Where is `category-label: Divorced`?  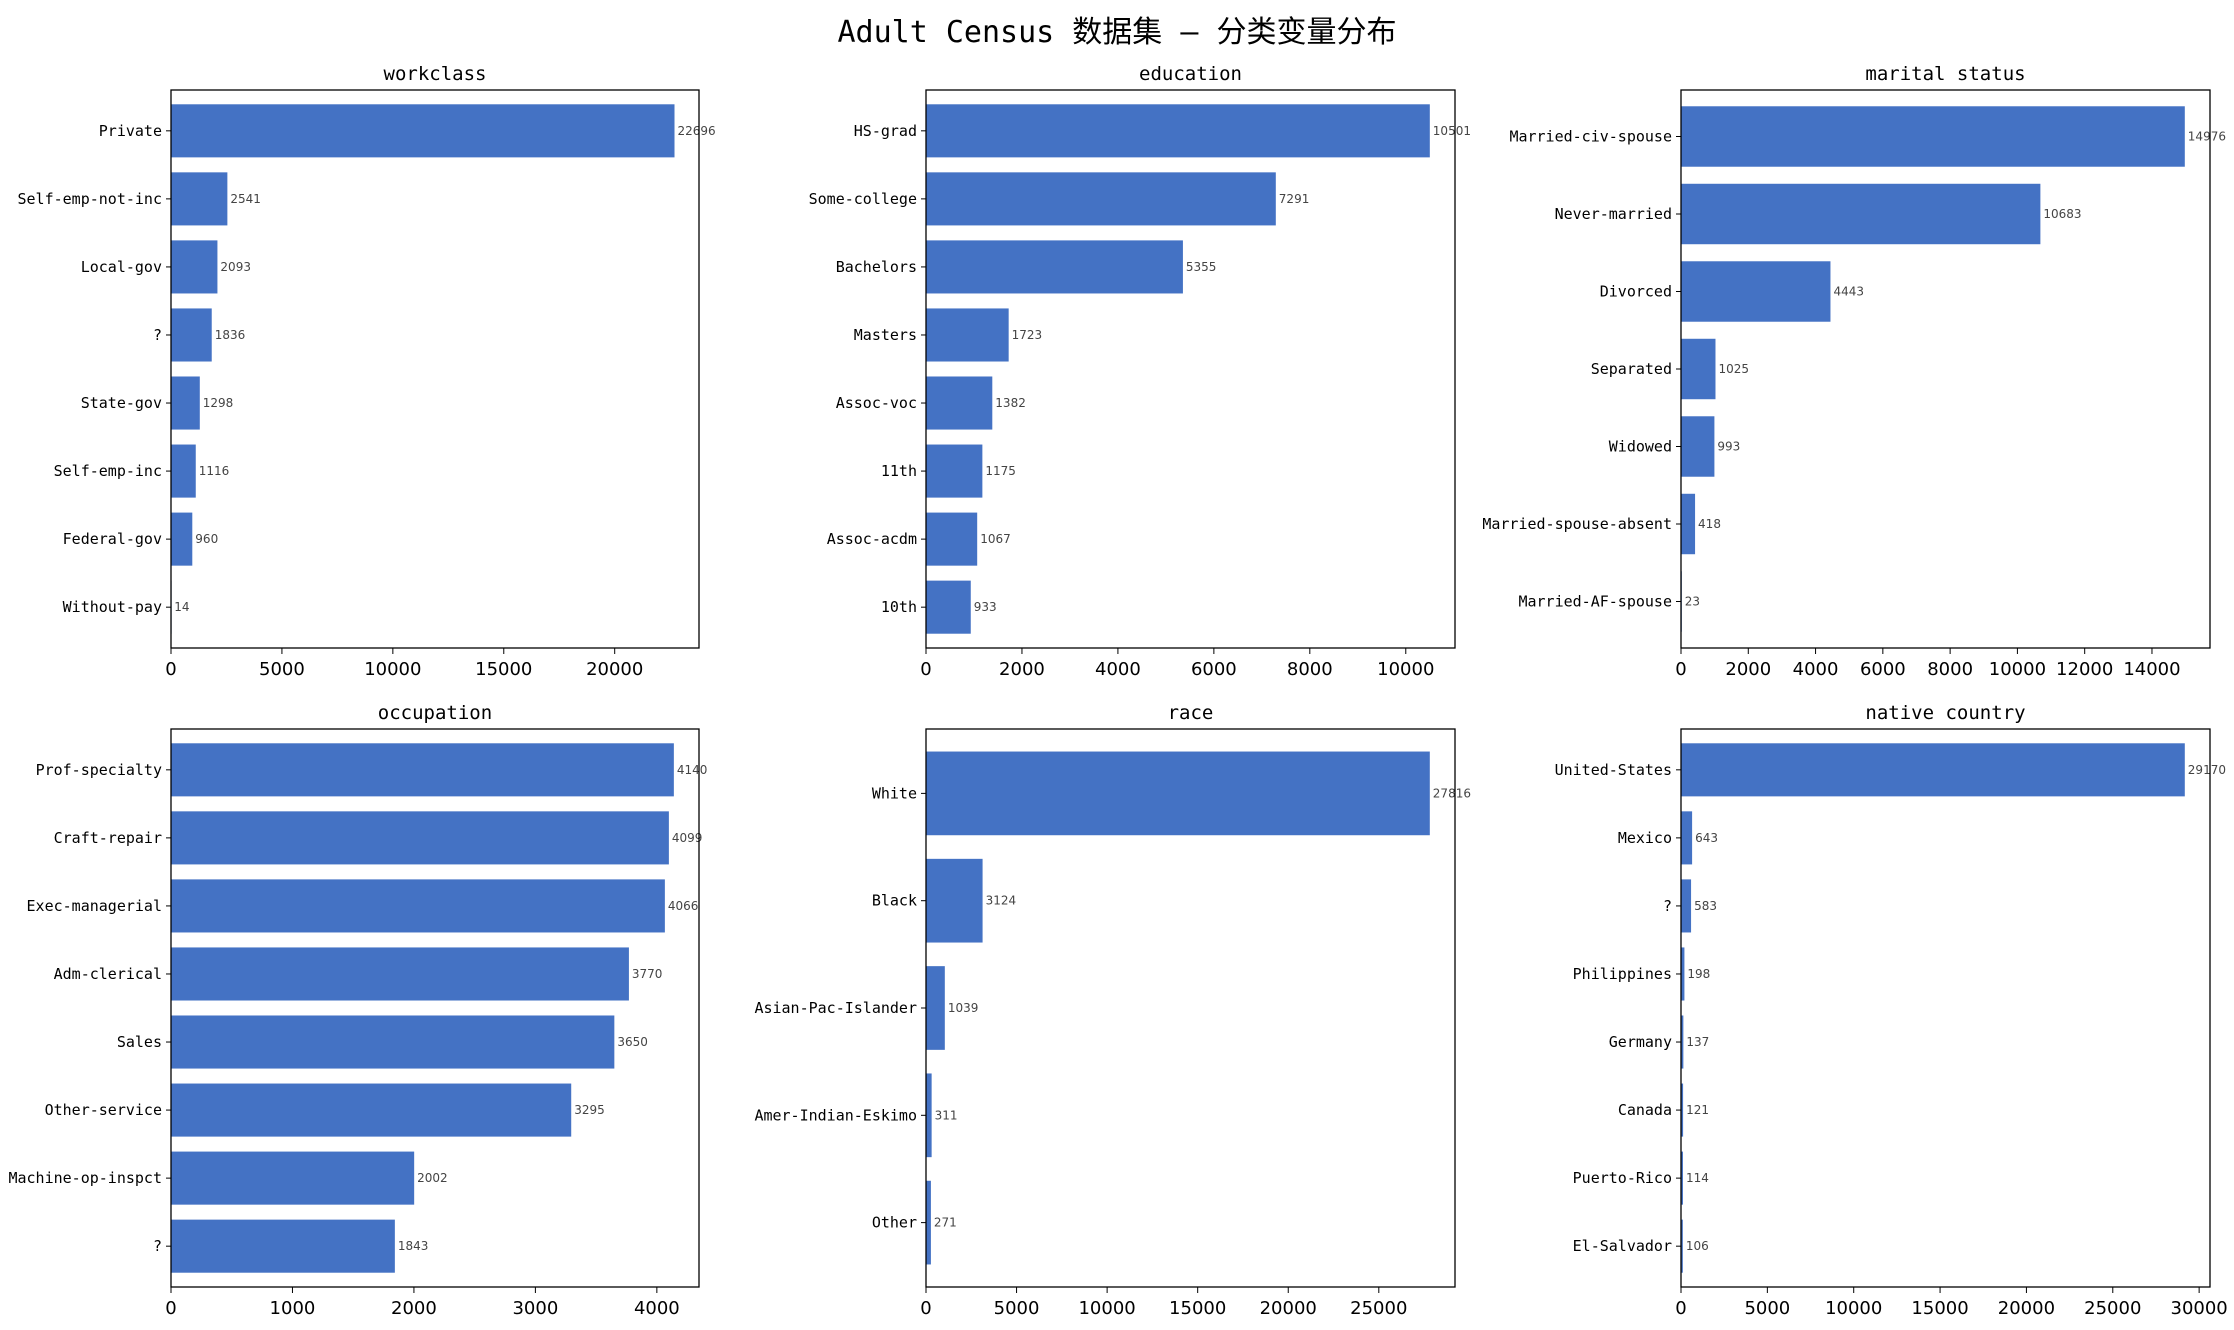 category-label: Divorced is located at coordinates (1636, 292).